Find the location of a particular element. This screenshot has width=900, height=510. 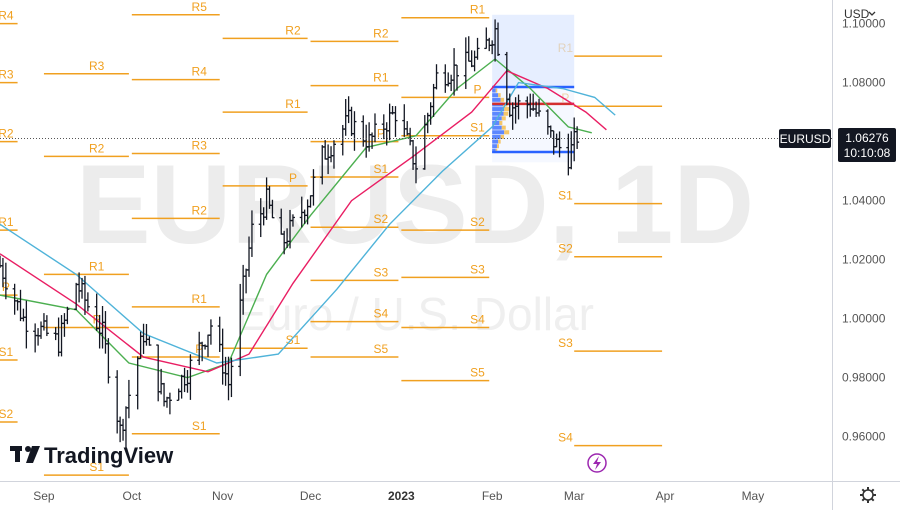

time-tick-label: May is located at coordinates (753, 496).